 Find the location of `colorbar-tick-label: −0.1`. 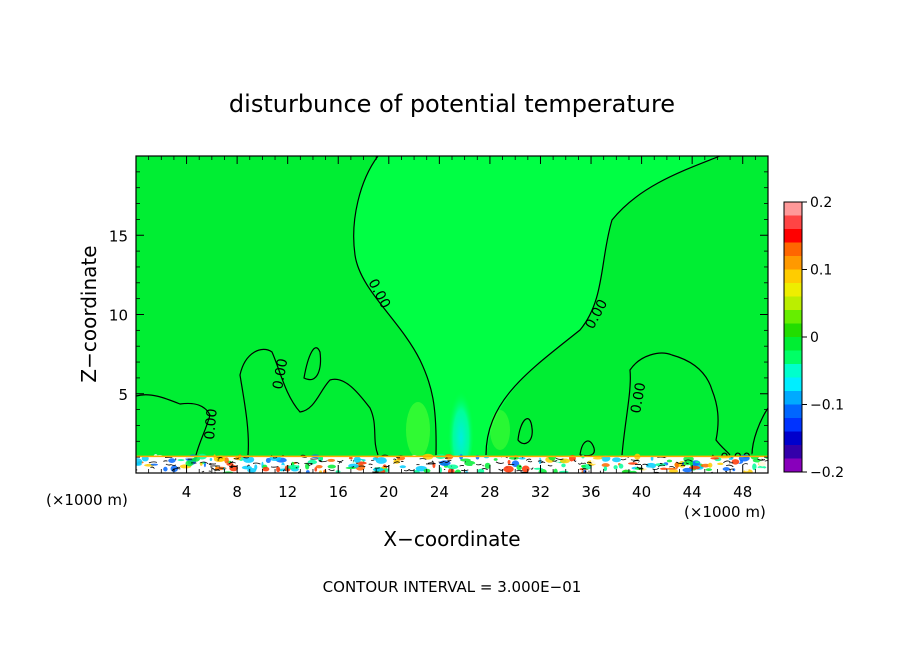

colorbar-tick-label: −0.1 is located at coordinates (827, 406).